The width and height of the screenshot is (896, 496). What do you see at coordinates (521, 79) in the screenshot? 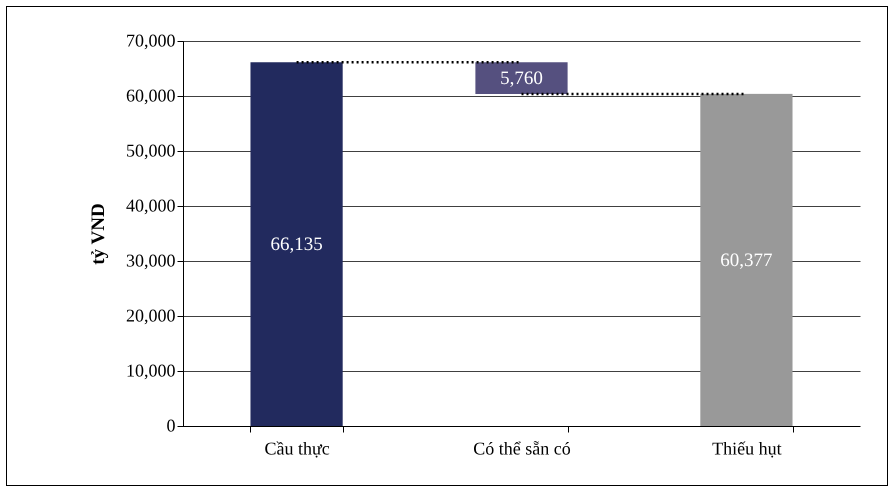
I see `data-label: 5,760` at bounding box center [521, 79].